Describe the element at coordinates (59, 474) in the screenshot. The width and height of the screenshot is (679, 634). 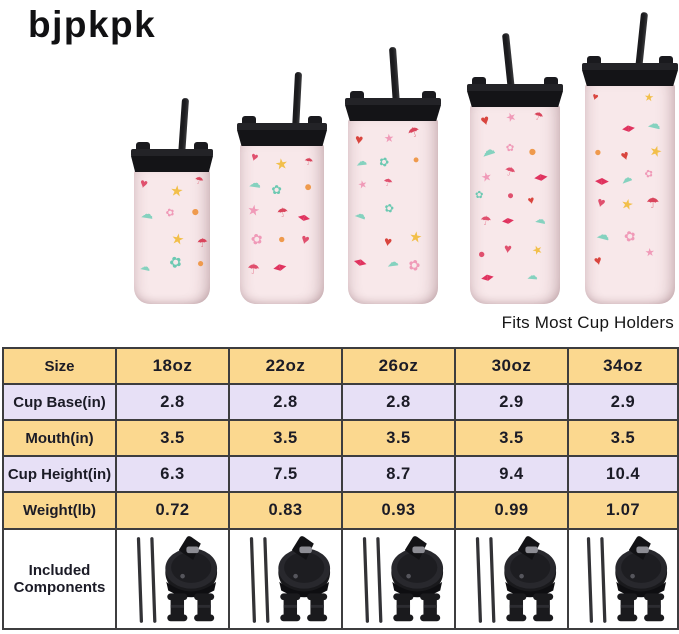
I see `row-label: Cup Height(in)` at that location.